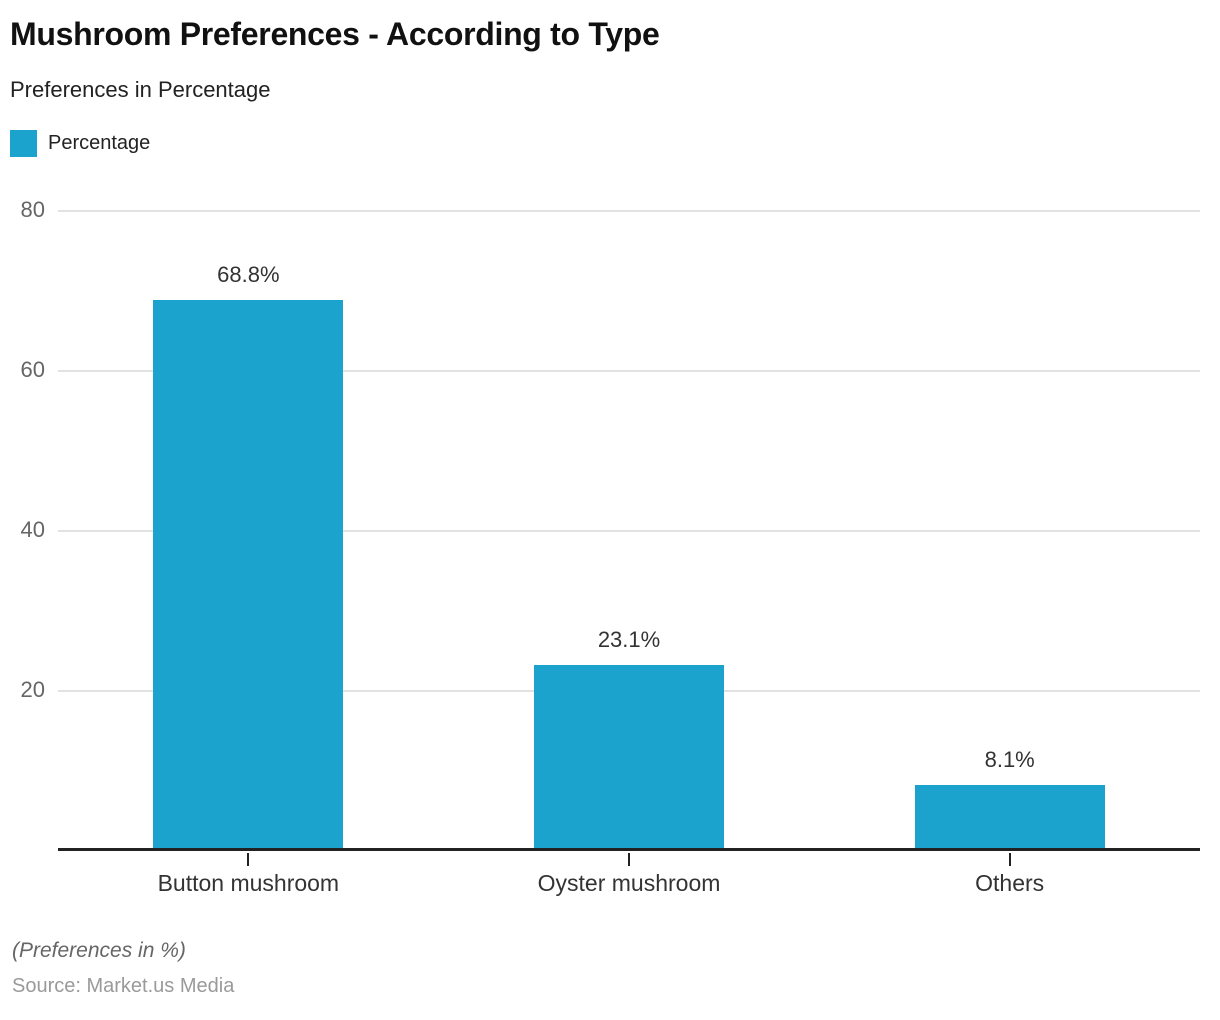 The height and width of the screenshot is (1020, 1220). Describe the element at coordinates (1009, 760) in the screenshot. I see `bar-value-label: 8.1%` at that location.